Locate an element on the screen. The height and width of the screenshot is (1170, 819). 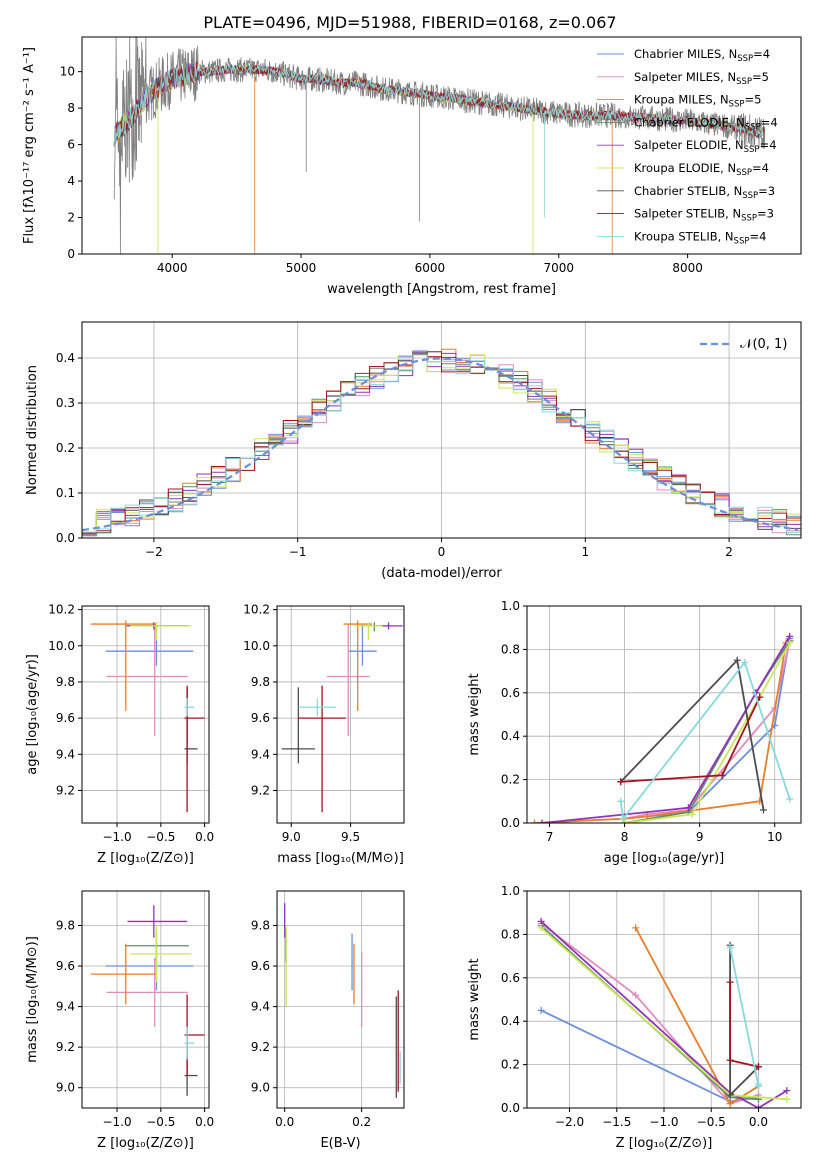
plot-area-residuals is located at coordinates (441, 442).